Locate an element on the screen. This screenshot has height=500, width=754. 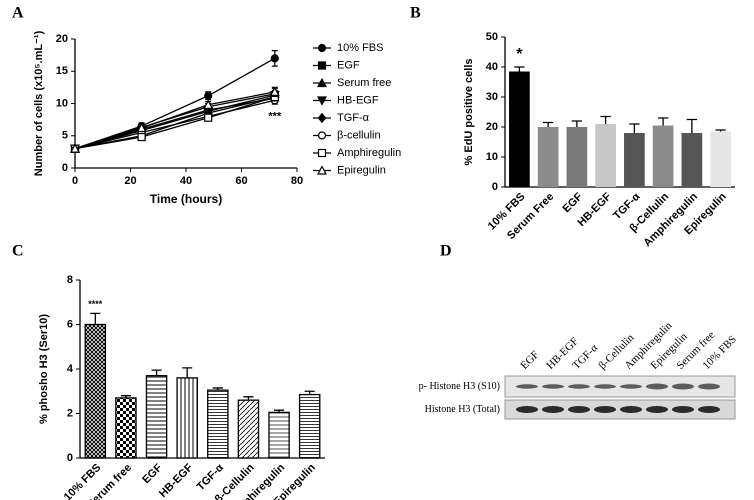
x-tick-label: HB-EGF is located at coordinates (176, 480).